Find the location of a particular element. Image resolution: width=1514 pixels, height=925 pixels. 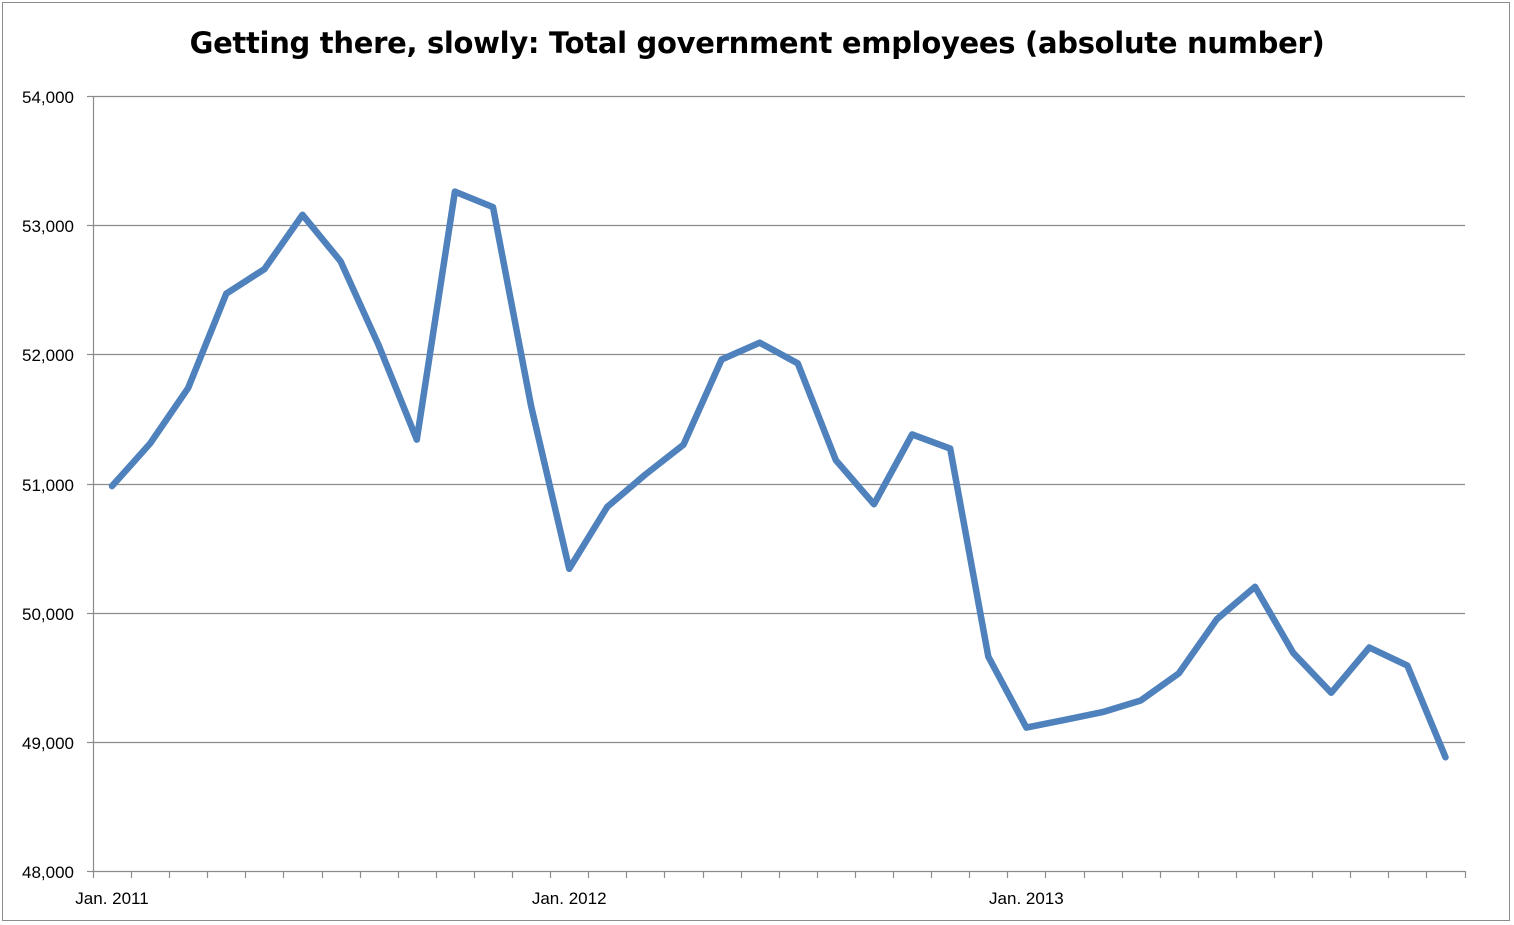

y-tick-label: 48,000 is located at coordinates (48, 872).